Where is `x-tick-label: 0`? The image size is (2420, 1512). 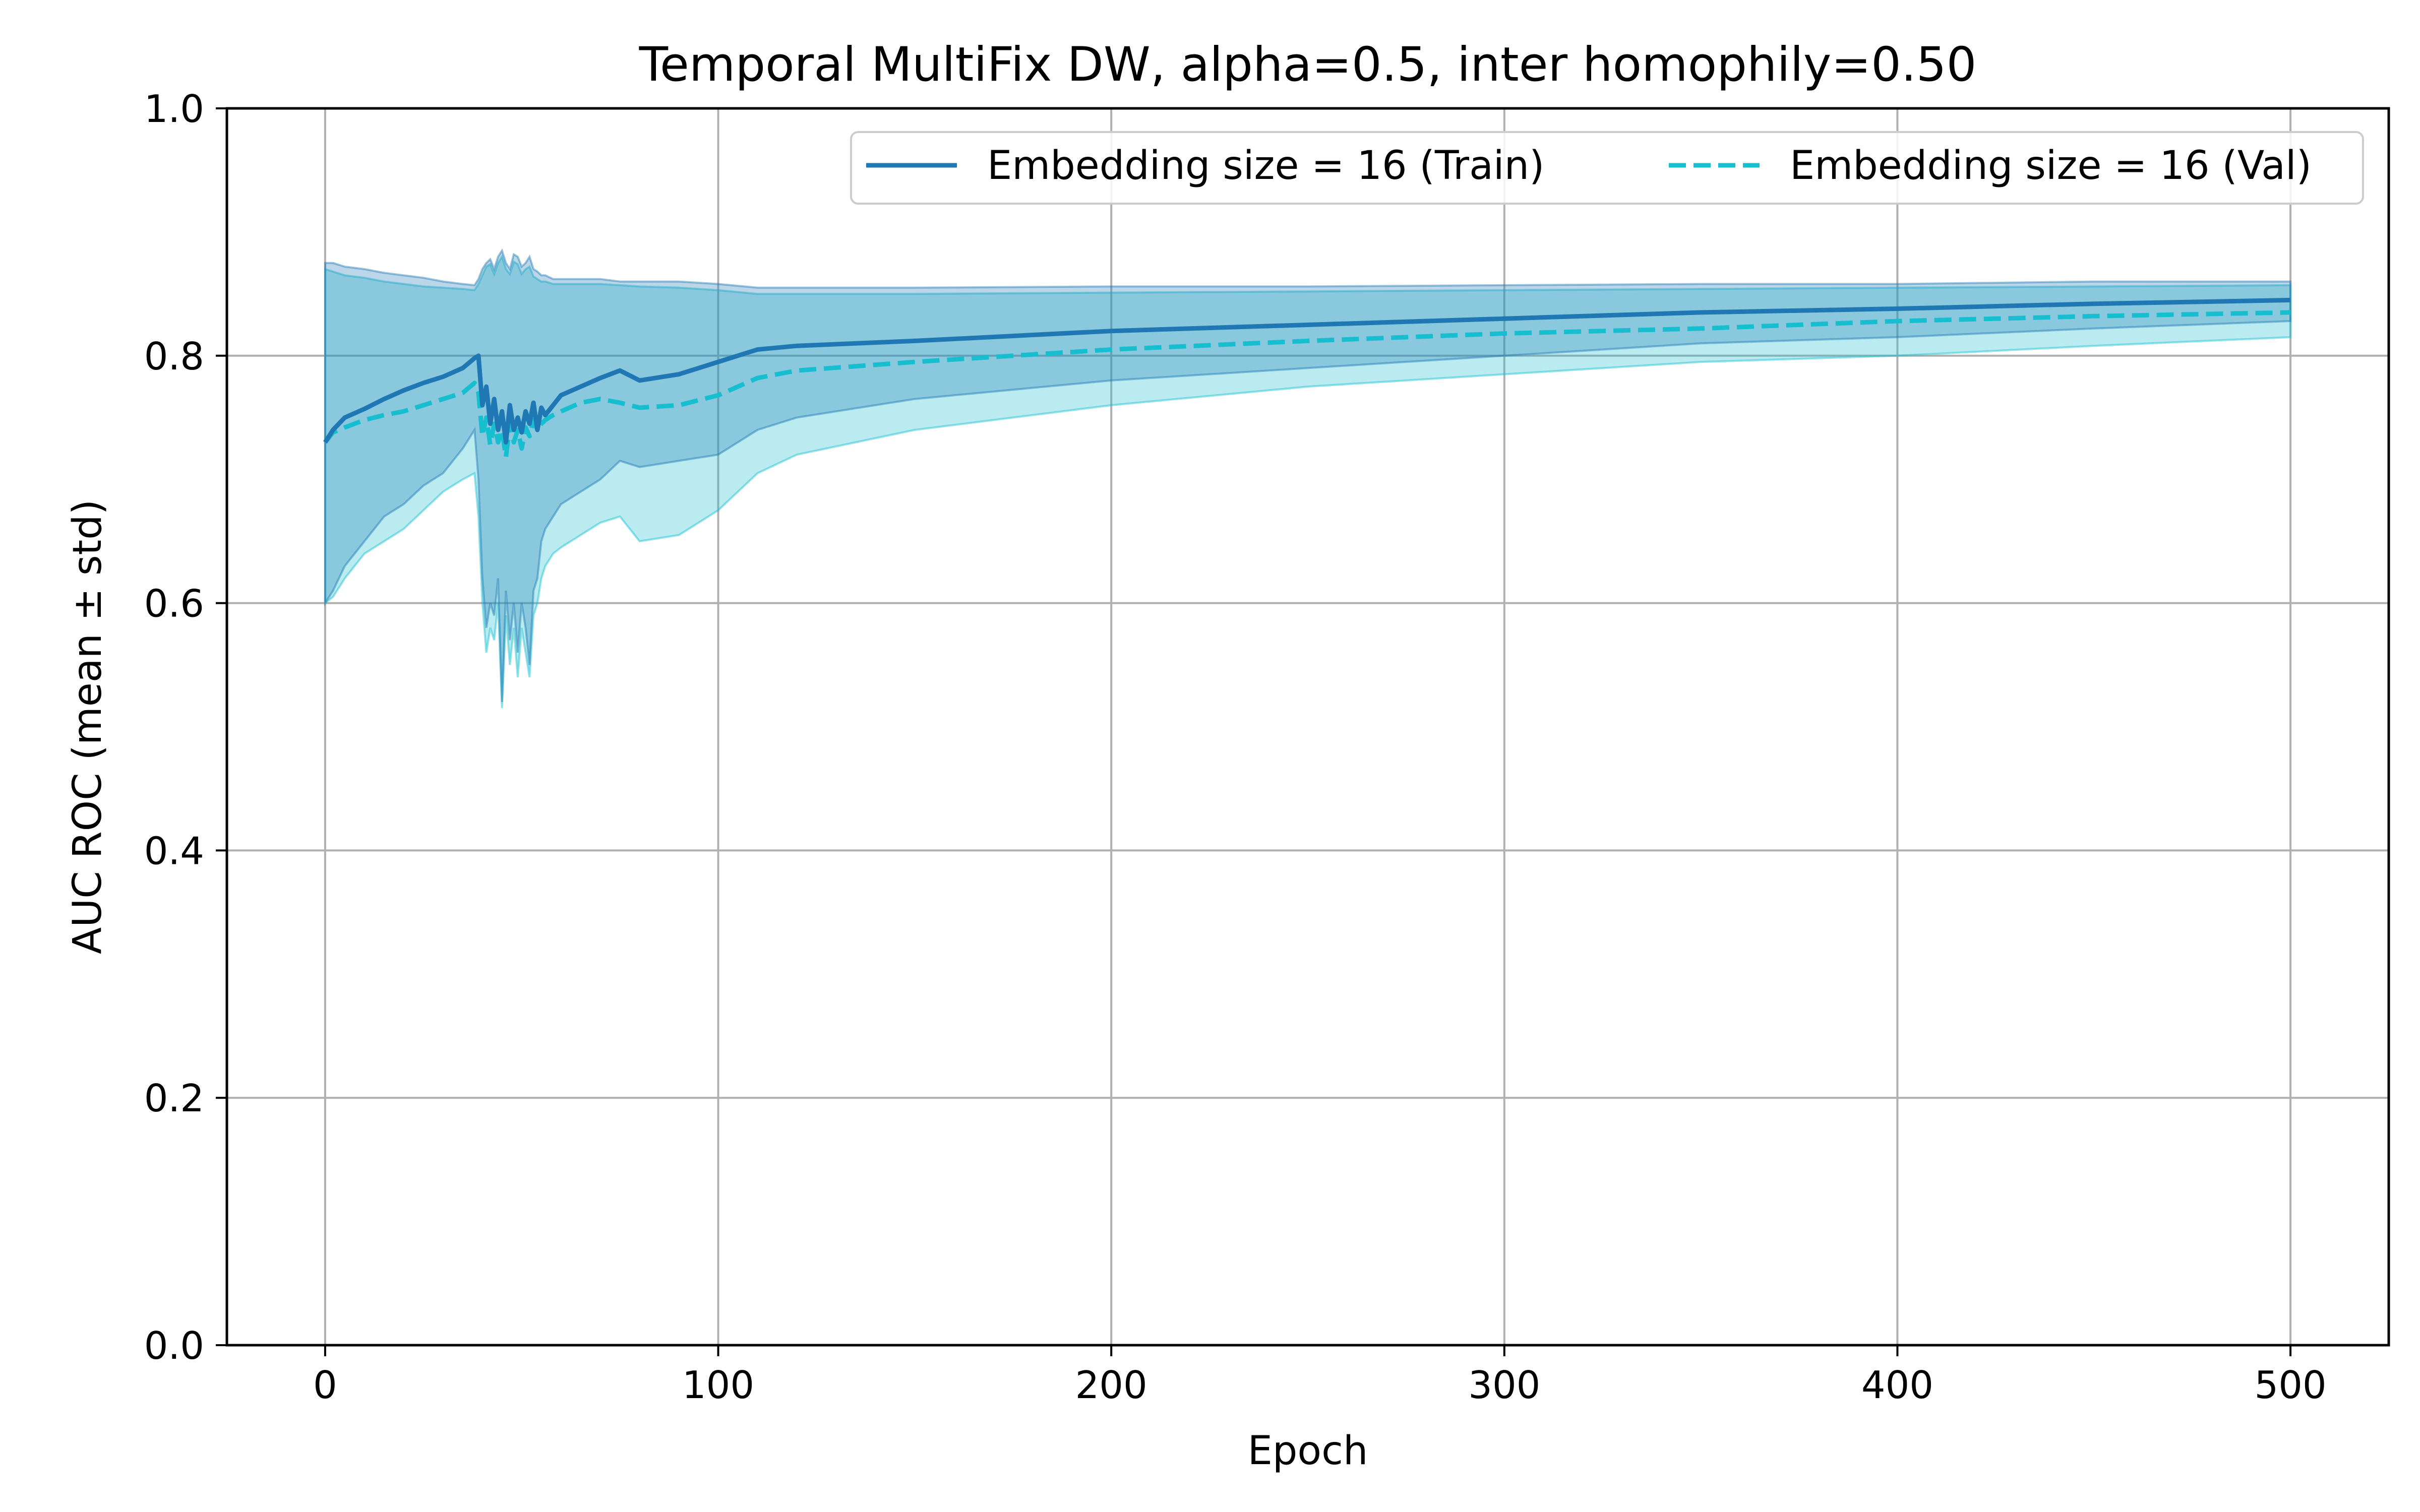
x-tick-label: 0 is located at coordinates (325, 1385).